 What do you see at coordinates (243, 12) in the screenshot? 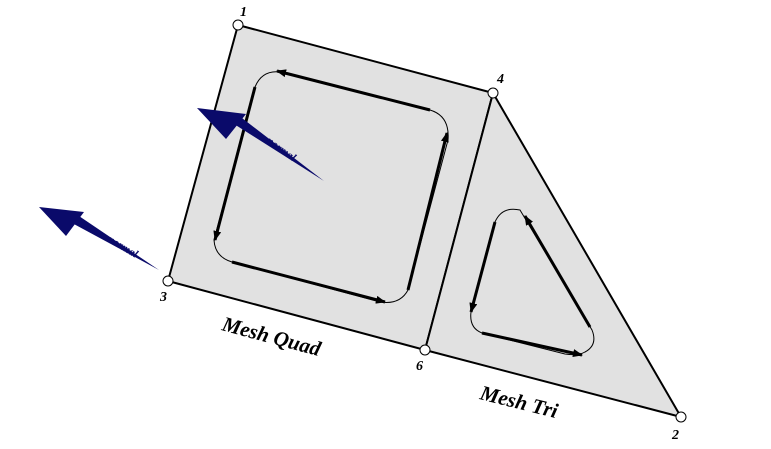
I see `vertex-1-label: 1` at bounding box center [243, 12].